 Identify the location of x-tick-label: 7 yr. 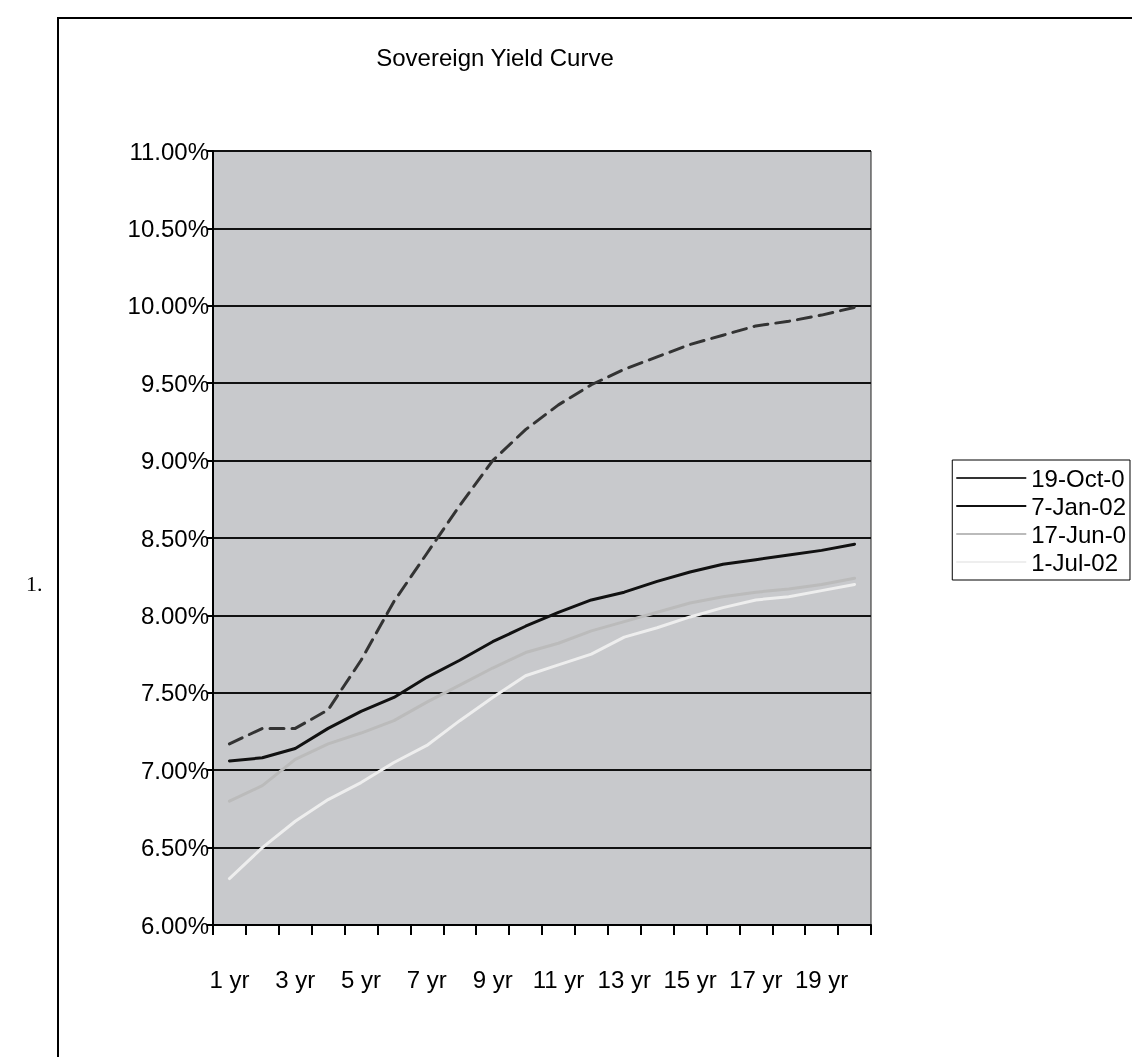
(426, 979).